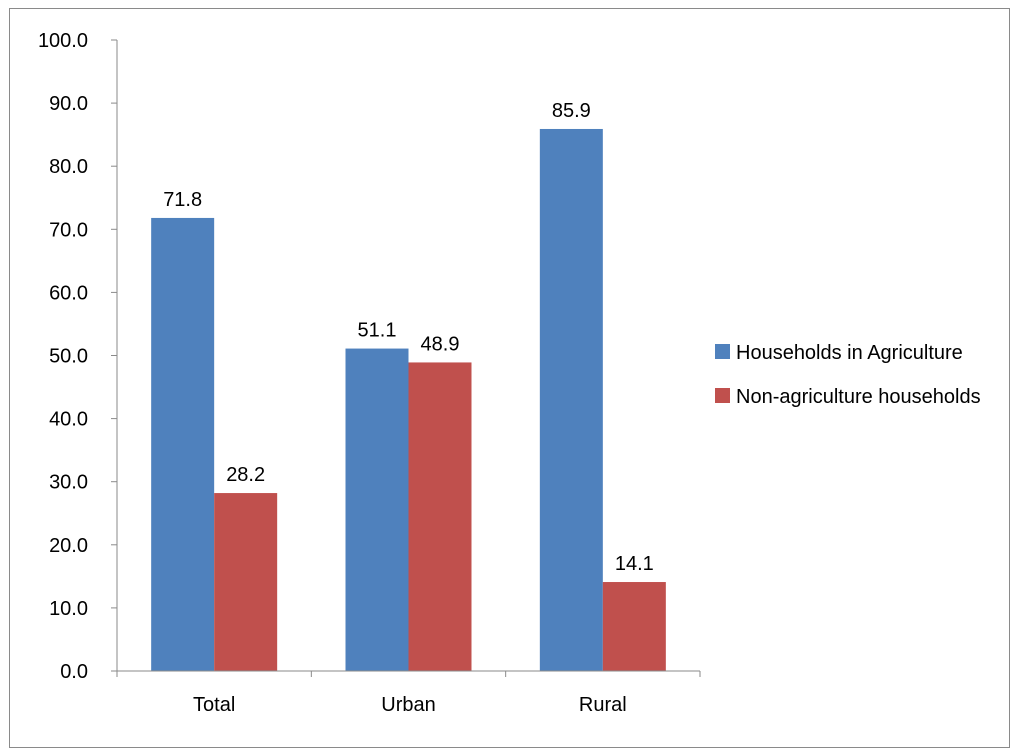 This screenshot has height=748, width=1012. I want to click on bar-non-agriculture-rural, so click(634, 626).